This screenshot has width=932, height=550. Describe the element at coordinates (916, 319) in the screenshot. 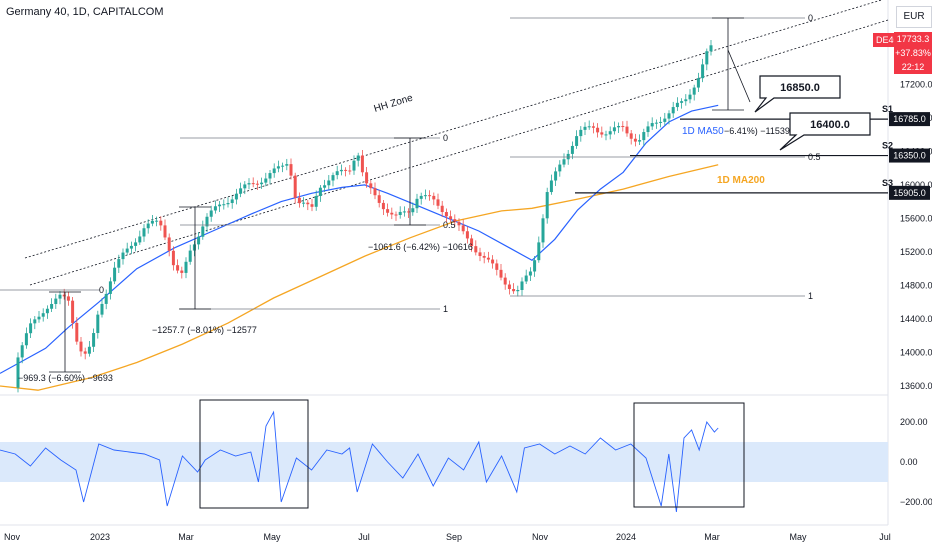

I see `price-tick-label: 14400.0` at that location.